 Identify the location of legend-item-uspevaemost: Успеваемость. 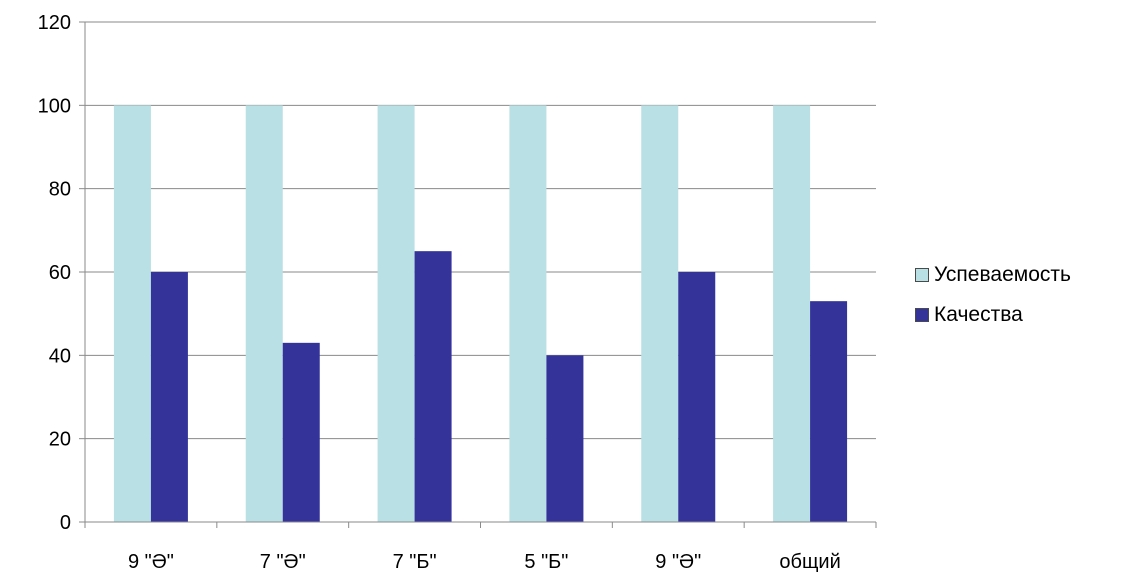
(993, 275).